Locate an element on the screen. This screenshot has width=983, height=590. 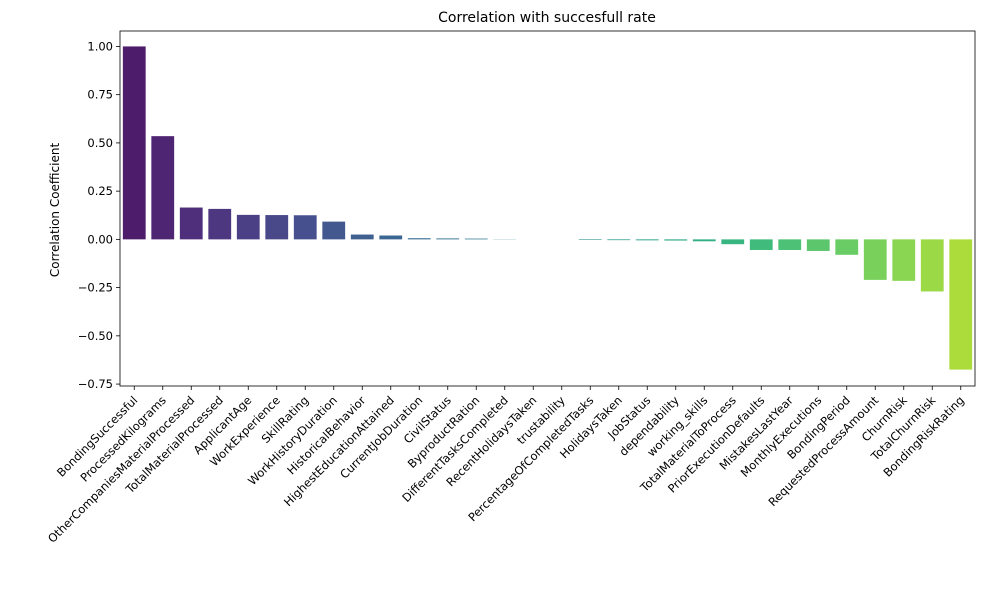
bar-WorkExperience is located at coordinates (277, 227).